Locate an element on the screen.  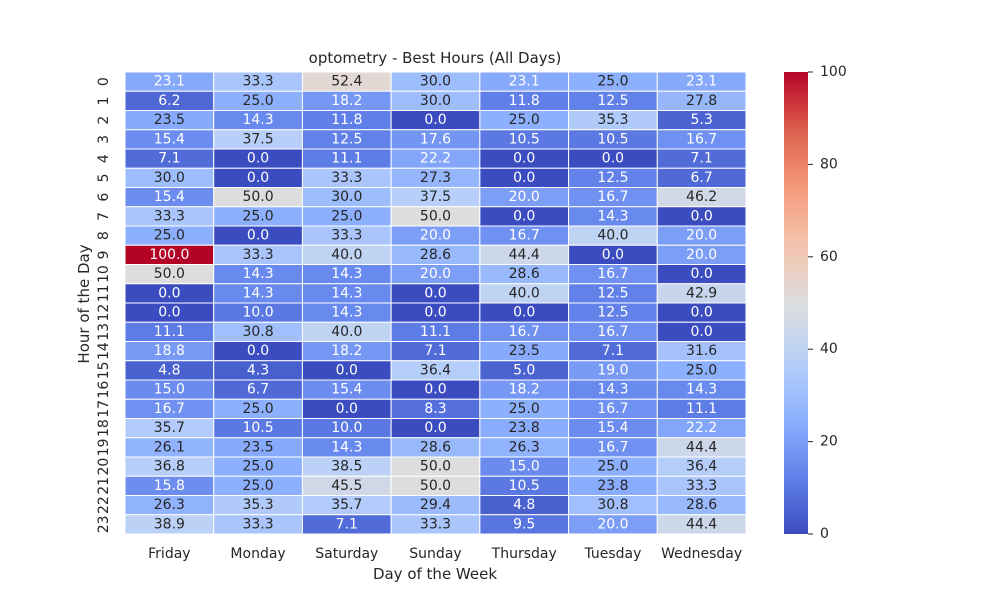
cell-value-label: 40.0 is located at coordinates (524, 293).